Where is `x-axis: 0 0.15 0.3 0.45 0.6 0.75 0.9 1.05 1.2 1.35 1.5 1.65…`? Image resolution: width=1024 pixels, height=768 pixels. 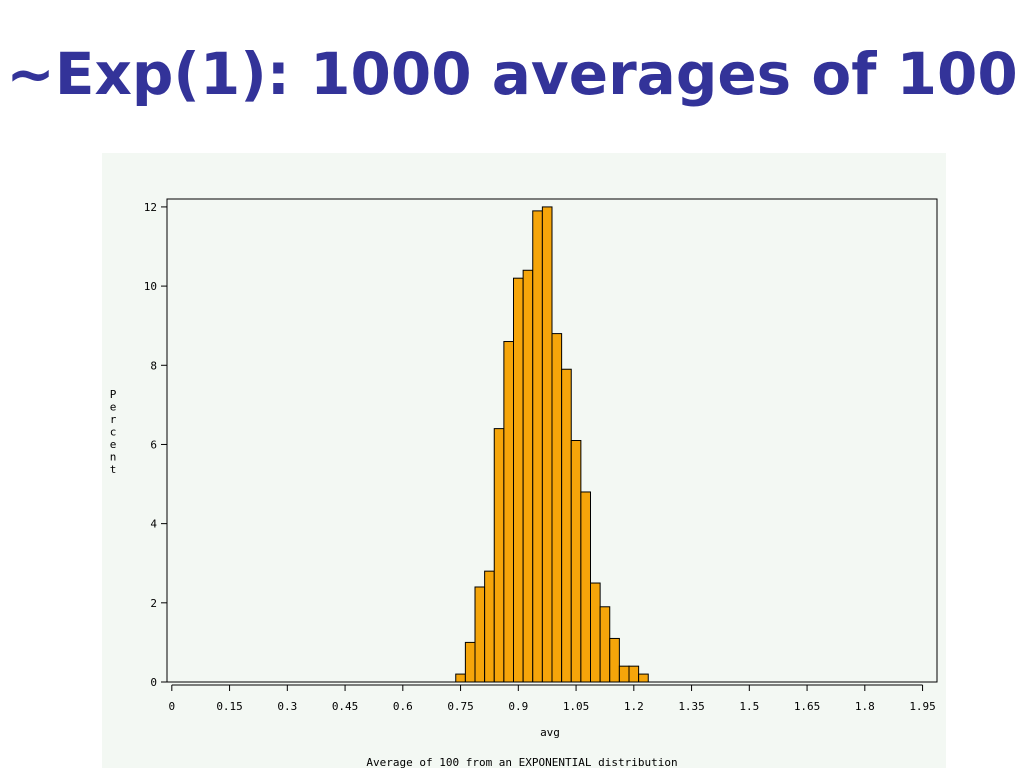 x-axis: 0 0.15 0.3 0.45 0.6 0.75 0.9 1.05 1.2 1.35 1.5 1.65… is located at coordinates (552, 698).